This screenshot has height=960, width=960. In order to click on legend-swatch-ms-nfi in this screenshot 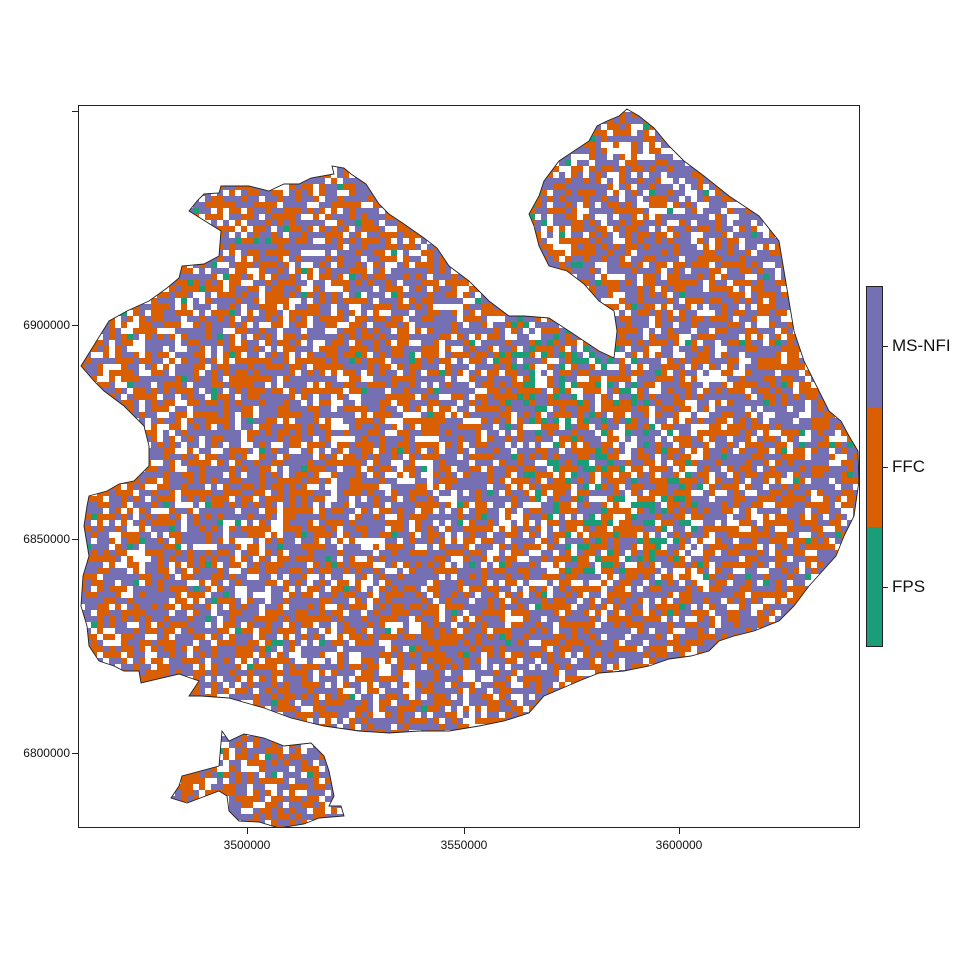, I will do `click(874, 347)`.